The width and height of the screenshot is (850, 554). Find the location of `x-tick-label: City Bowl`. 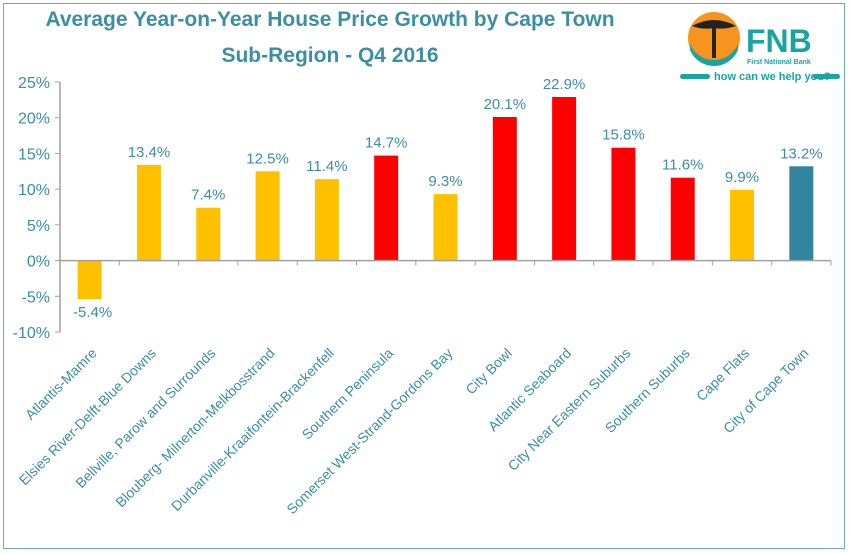

x-tick-label: City Bowl is located at coordinates (488, 371).